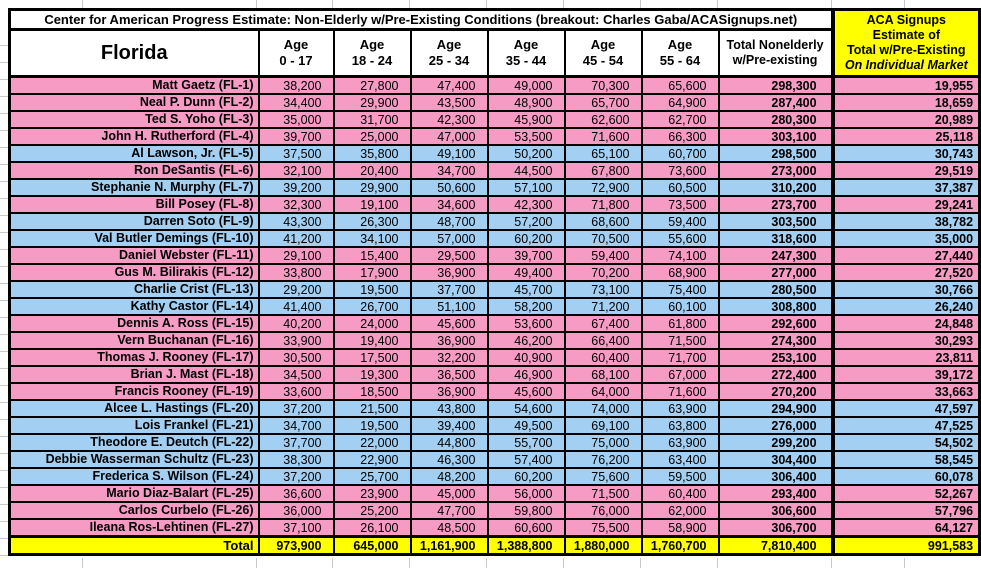  I want to click on age-55-64-cell: 67,000, so click(680, 374).